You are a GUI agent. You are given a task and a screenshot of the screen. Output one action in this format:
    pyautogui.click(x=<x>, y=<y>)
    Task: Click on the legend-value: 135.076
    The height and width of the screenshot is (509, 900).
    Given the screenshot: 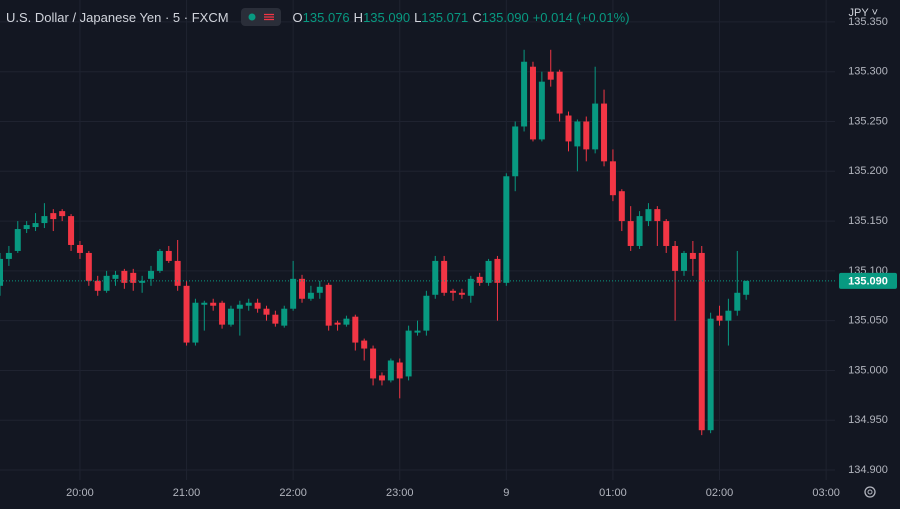 What is the action you would take?
    pyautogui.click(x=326, y=17)
    